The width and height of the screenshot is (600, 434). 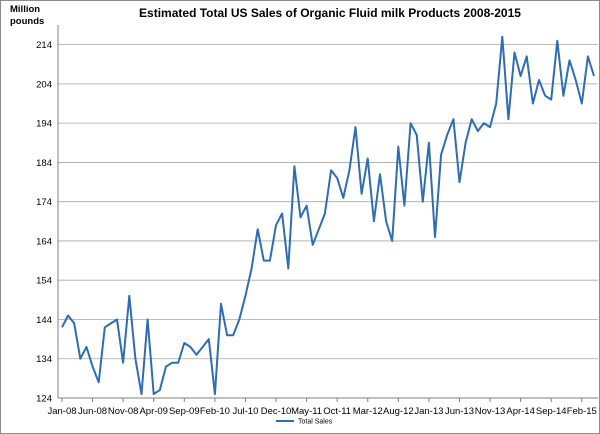 What do you see at coordinates (306, 411) in the screenshot?
I see `x-tick-label-May-11: May-11` at bounding box center [306, 411].